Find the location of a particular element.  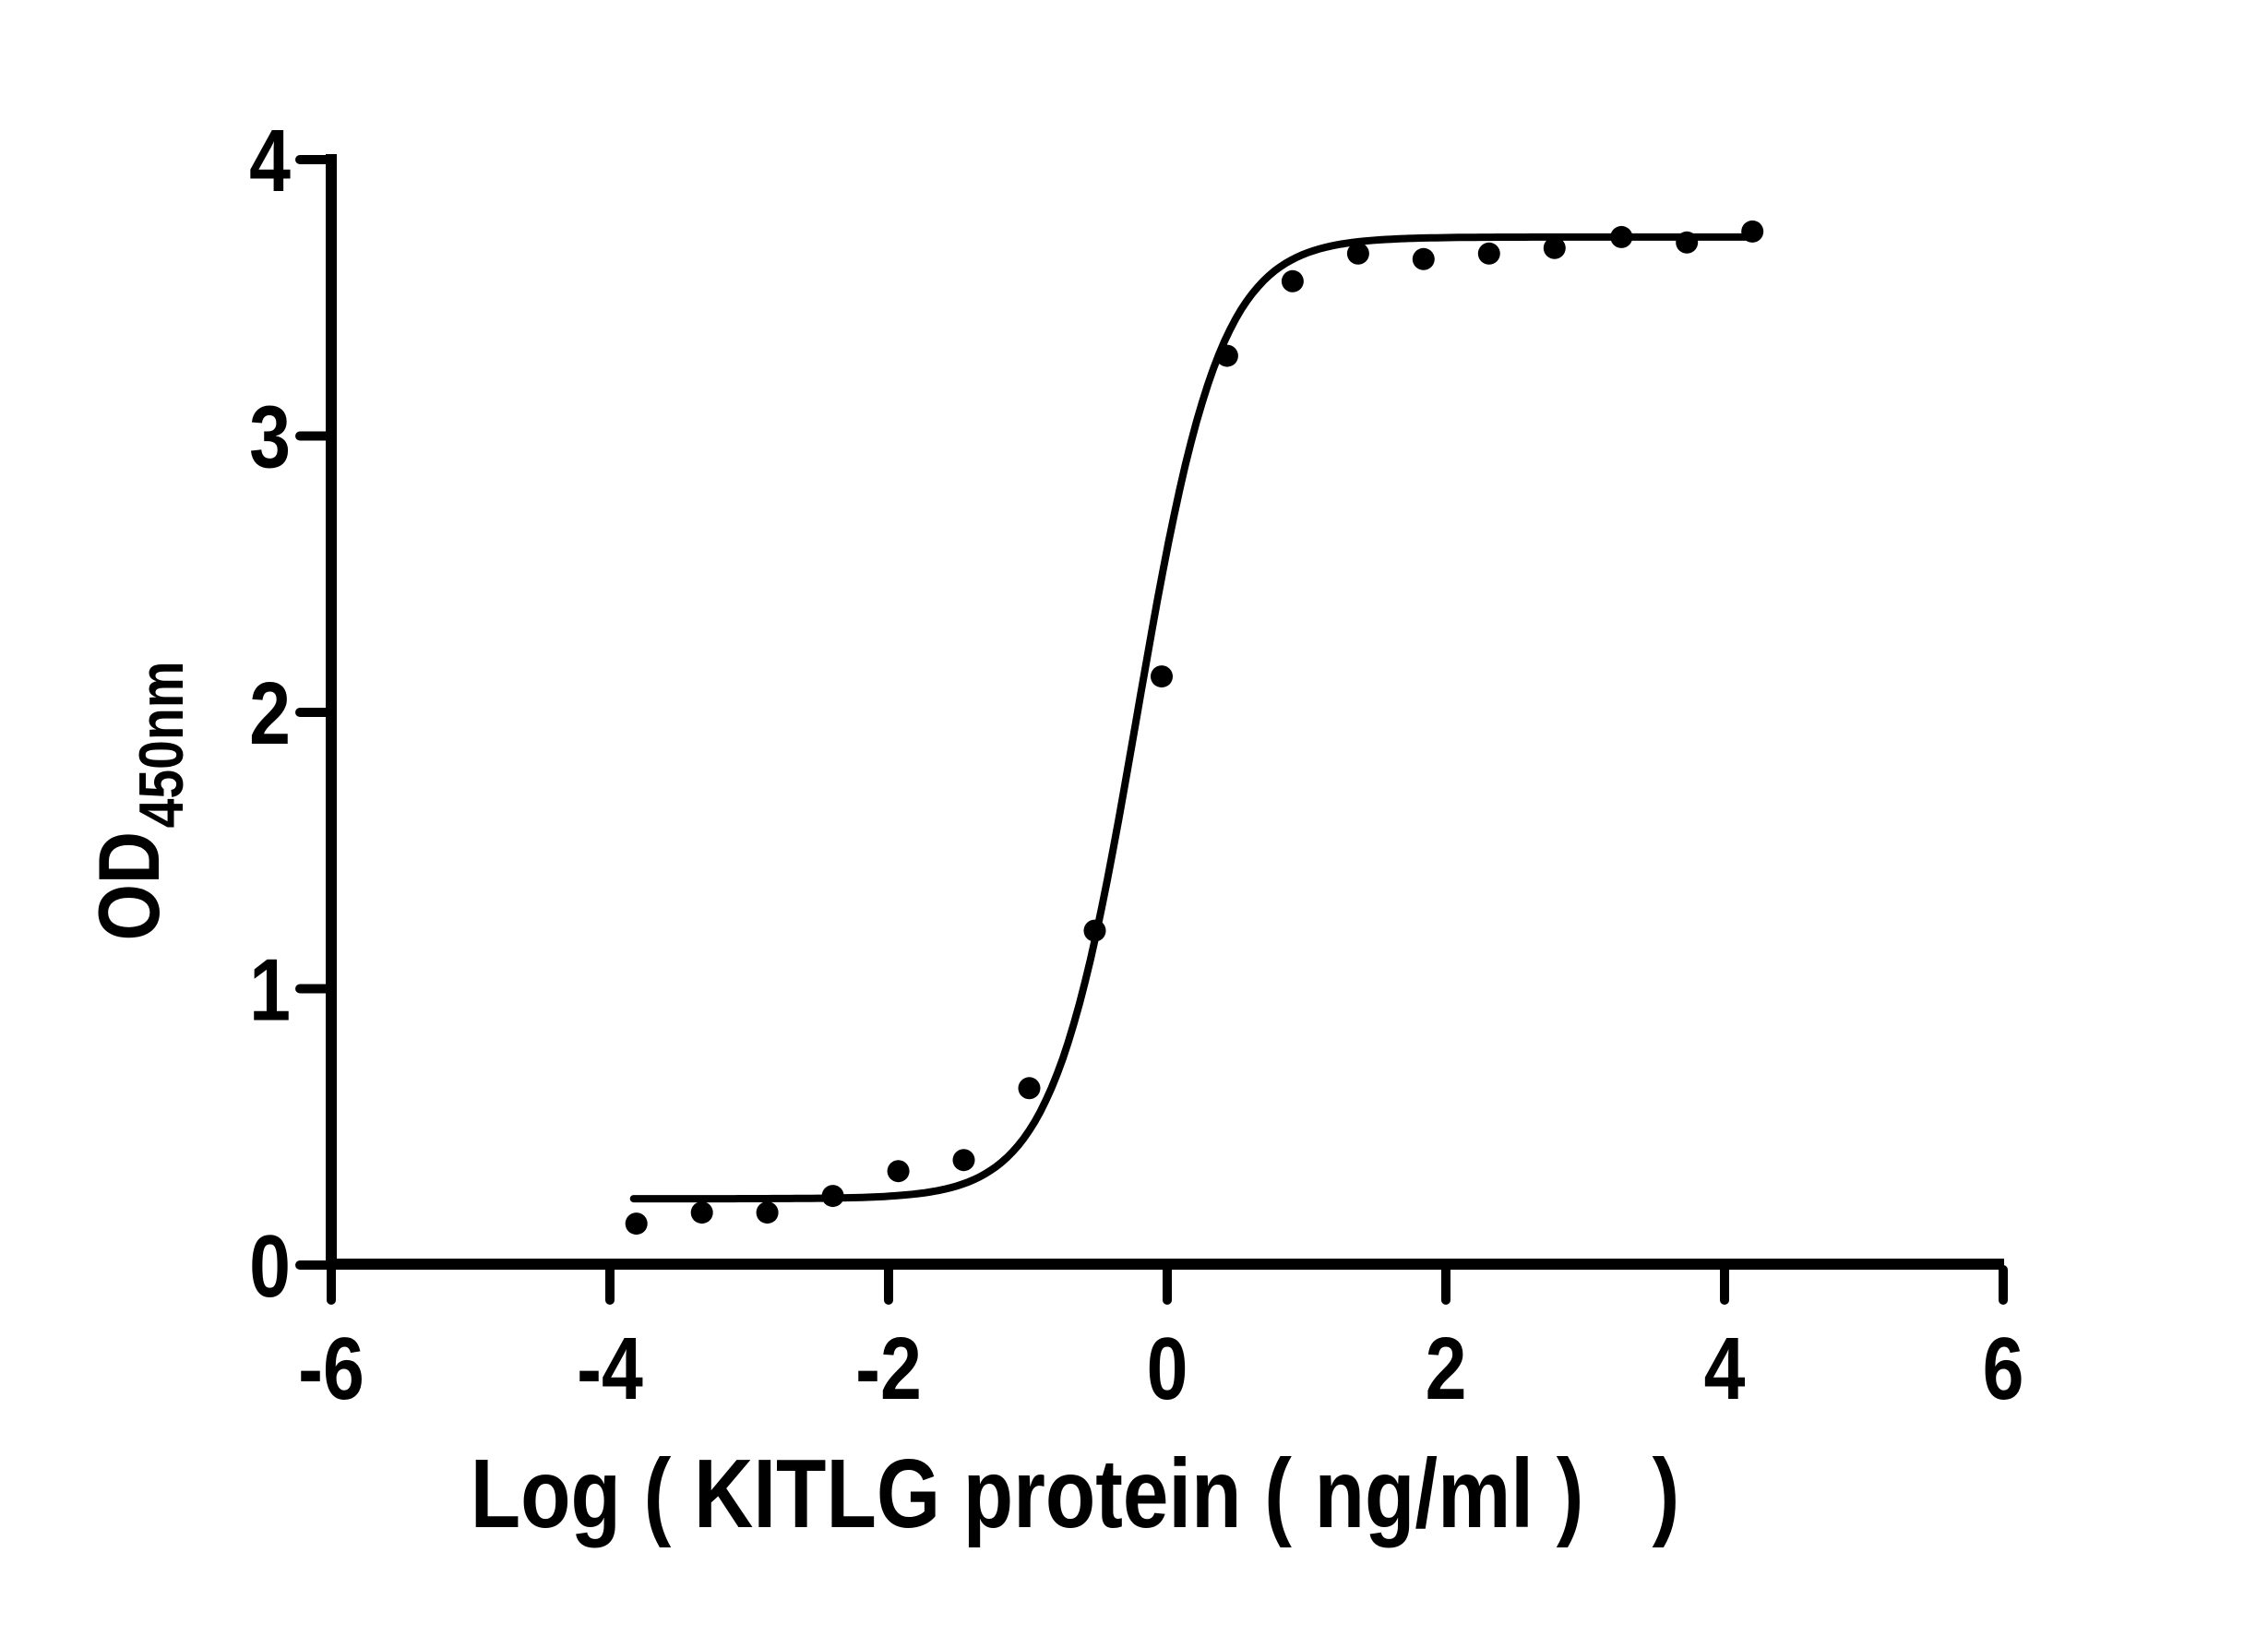

y-tick-label: 0 is located at coordinates (270, 1265).